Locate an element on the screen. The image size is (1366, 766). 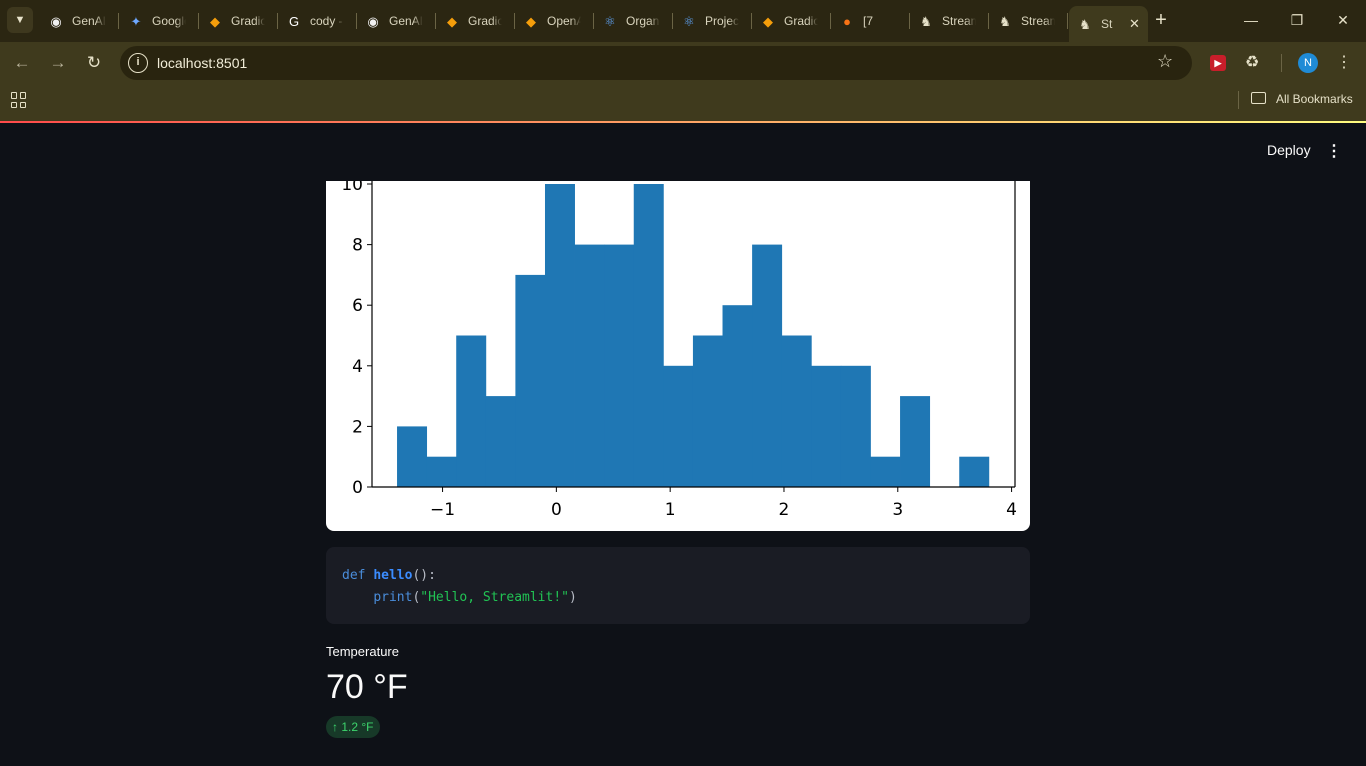
tab-label: cody - is located at coordinates (326, 21).